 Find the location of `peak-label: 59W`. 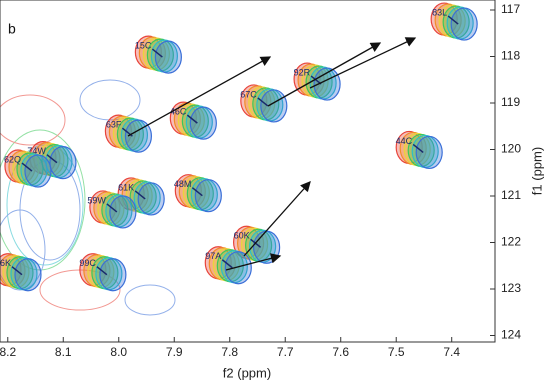

peak-label: 59W is located at coordinates (96, 200).